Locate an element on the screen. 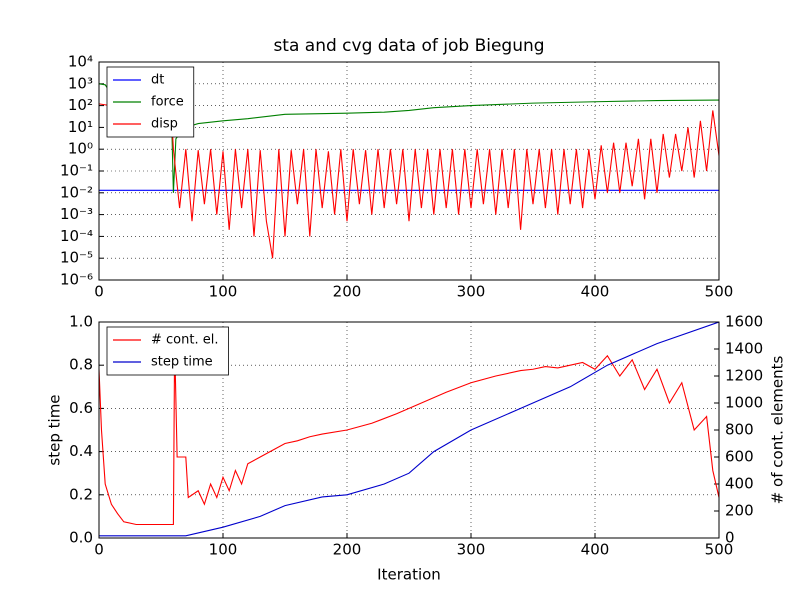  y2-tick-label: 0 is located at coordinates (730, 538).